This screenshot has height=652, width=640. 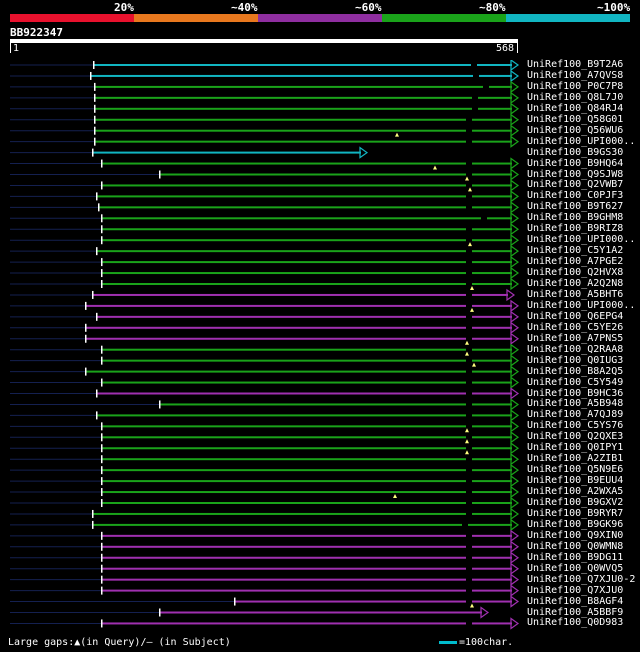 What do you see at coordinates (575, 218) in the screenshot?
I see `hit-label: UniRef100_B9GHM8` at bounding box center [575, 218].